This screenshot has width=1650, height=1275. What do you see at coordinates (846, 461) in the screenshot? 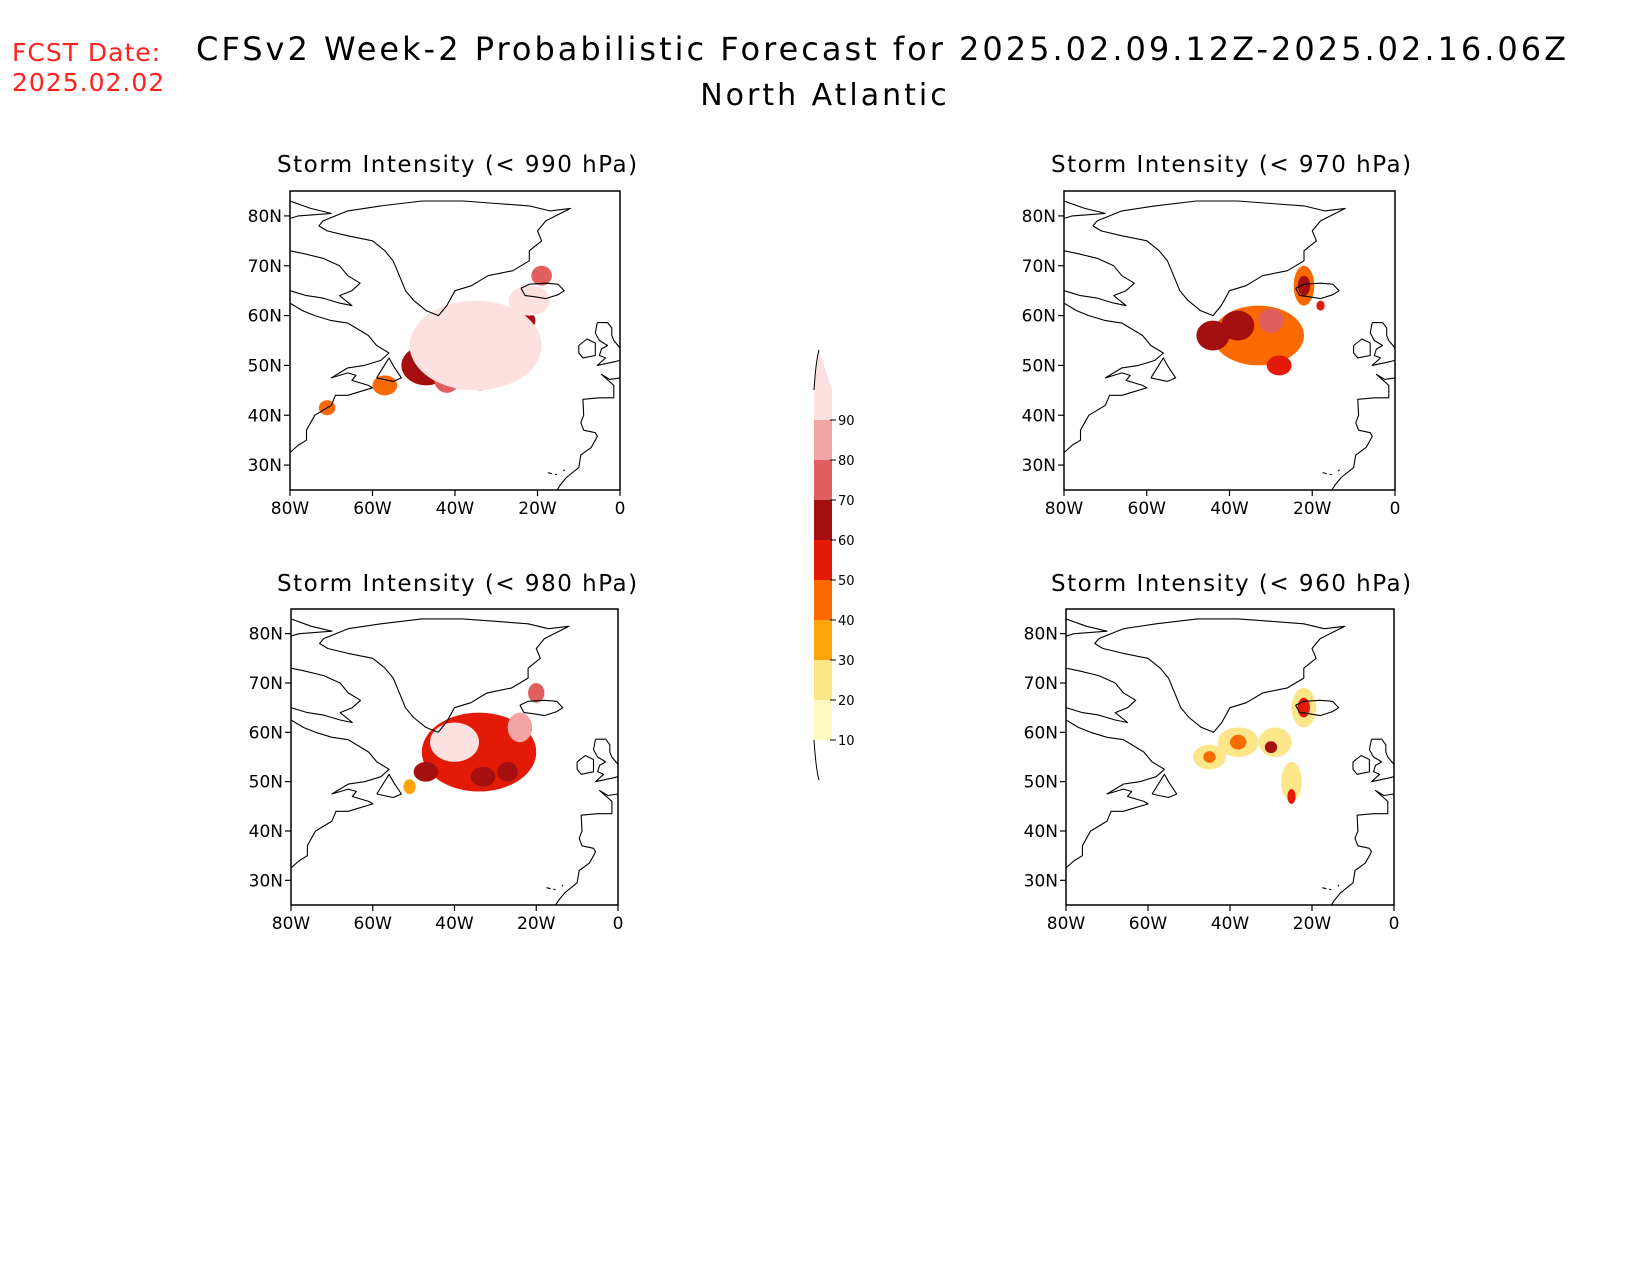
I see `colorbar-label: 80` at bounding box center [846, 461].